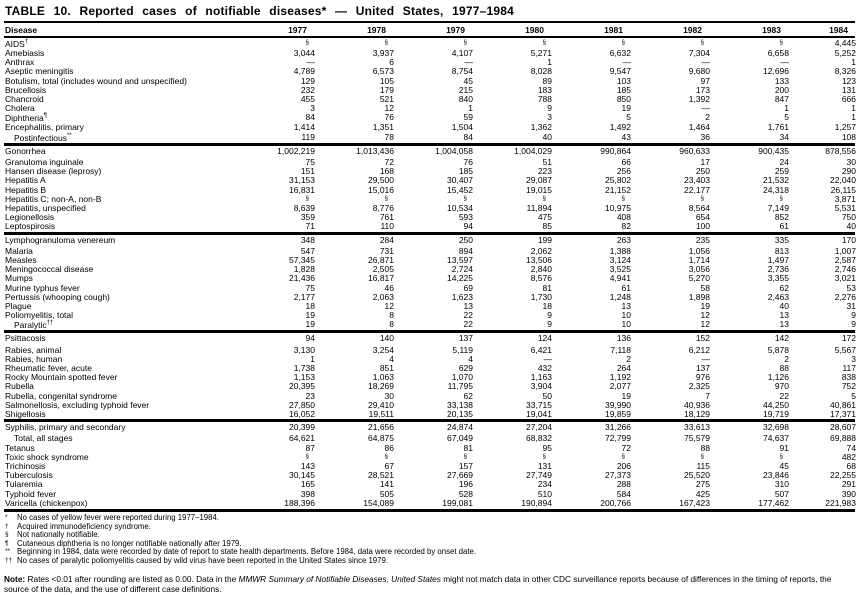  I want to click on case-count: 23,403, so click(697, 180).